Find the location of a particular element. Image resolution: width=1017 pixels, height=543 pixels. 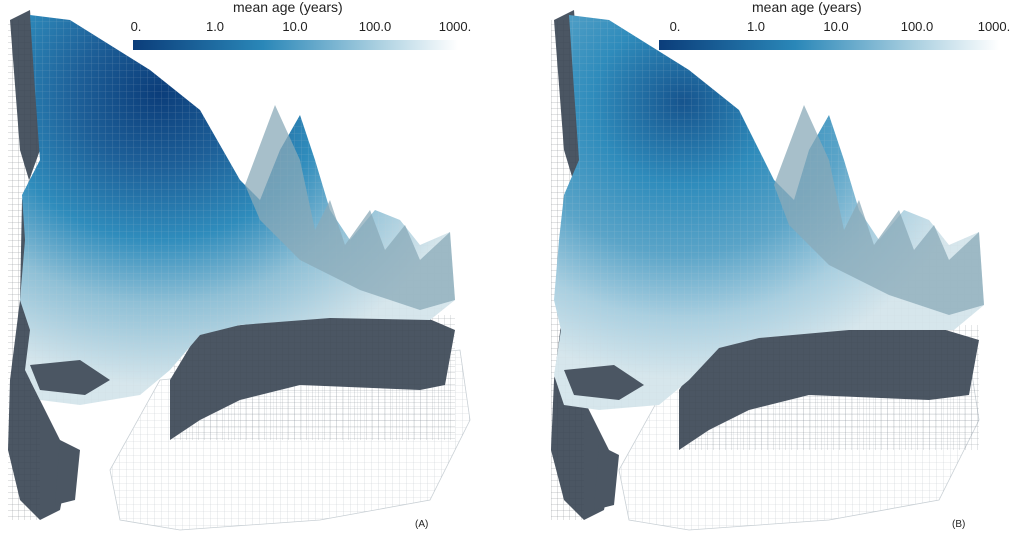

dark-patch-2-b is located at coordinates (606, 477).